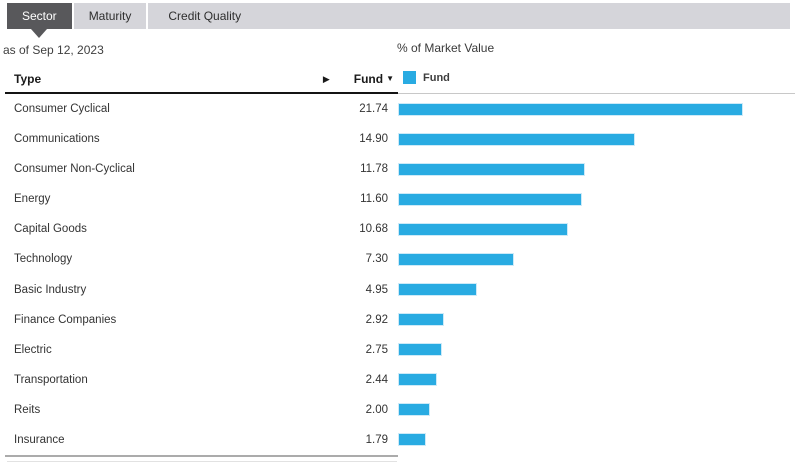  I want to click on type-cell: Consumer Non-Cyclical, so click(74, 169).